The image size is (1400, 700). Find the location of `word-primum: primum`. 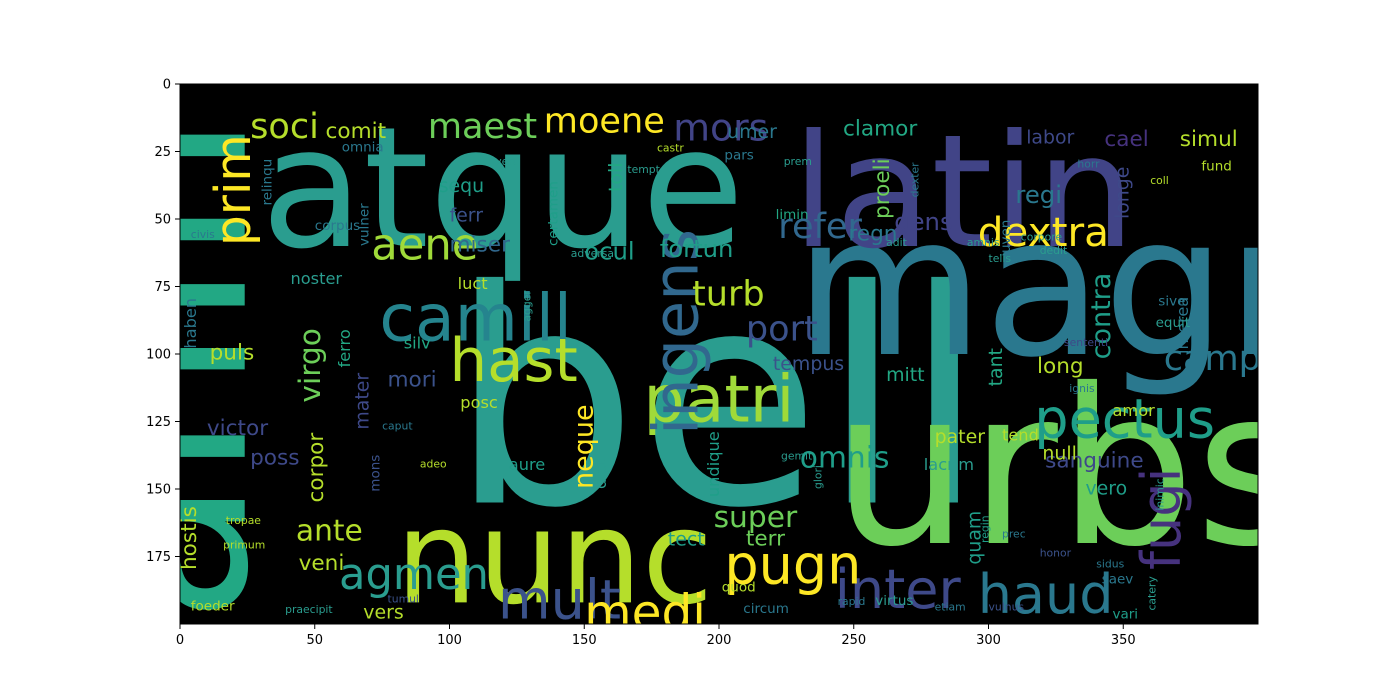

word-primum: primum is located at coordinates (244, 544).